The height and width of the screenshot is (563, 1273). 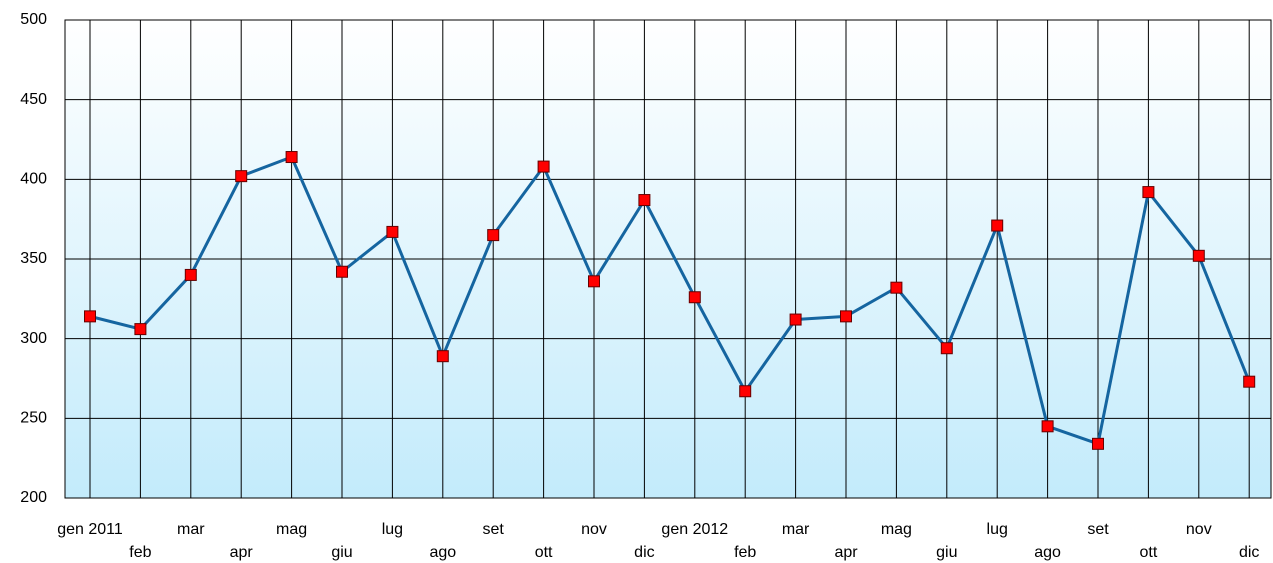 What do you see at coordinates (90, 529) in the screenshot?
I see `x-tick-label: gen 2011` at bounding box center [90, 529].